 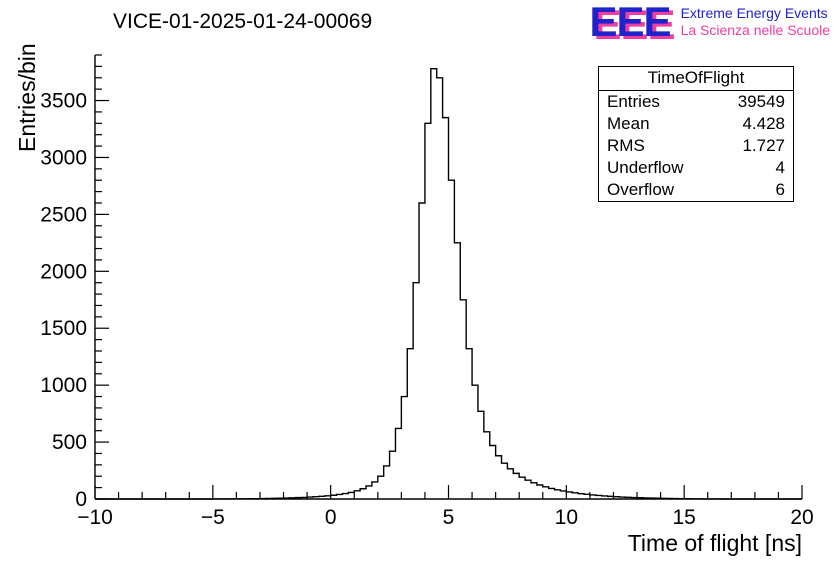 What do you see at coordinates (95, 517) in the screenshot?
I see `x-tick-label: −10` at bounding box center [95, 517].